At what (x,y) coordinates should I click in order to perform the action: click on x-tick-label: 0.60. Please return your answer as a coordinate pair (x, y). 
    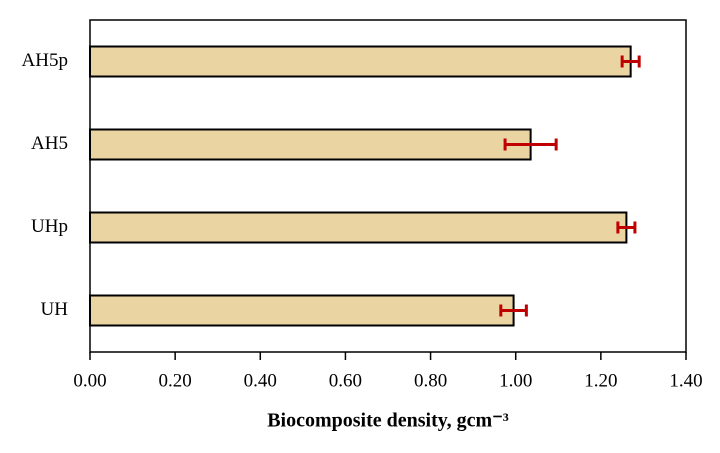
    Looking at the image, I should click on (345, 380).